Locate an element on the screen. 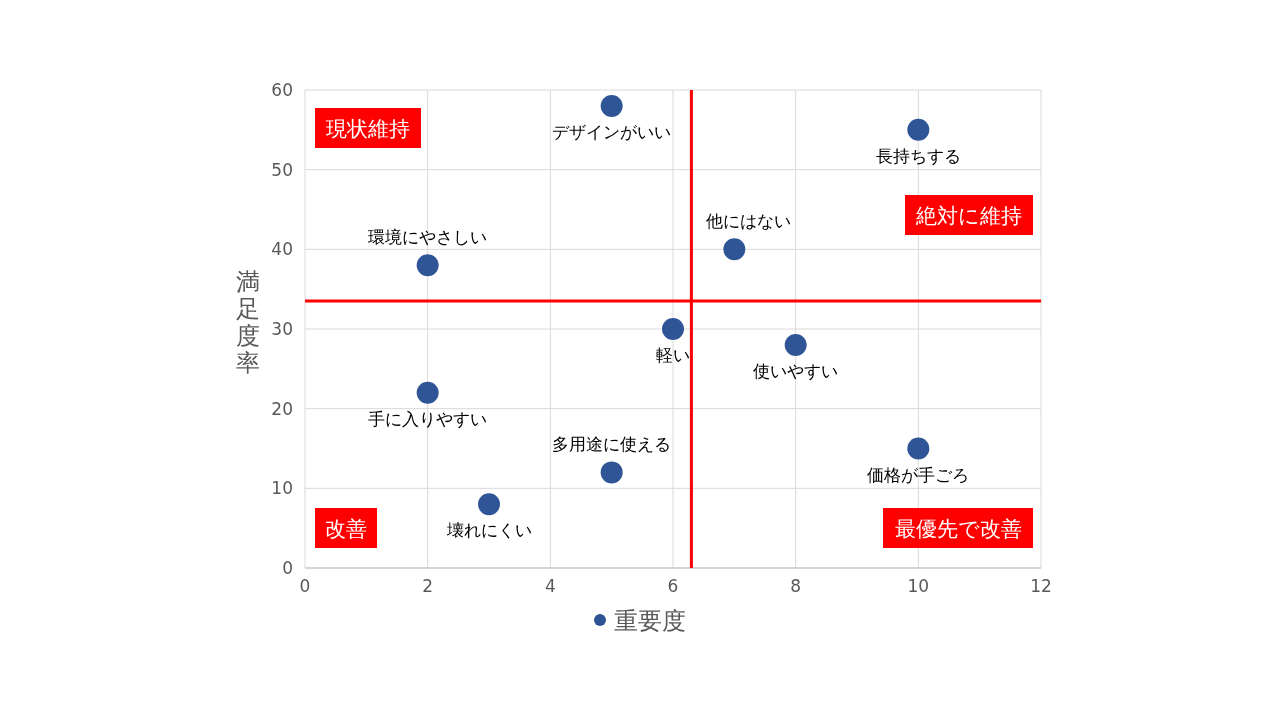 The height and width of the screenshot is (720, 1280). annotation: 絶対に維持 is located at coordinates (968, 216).